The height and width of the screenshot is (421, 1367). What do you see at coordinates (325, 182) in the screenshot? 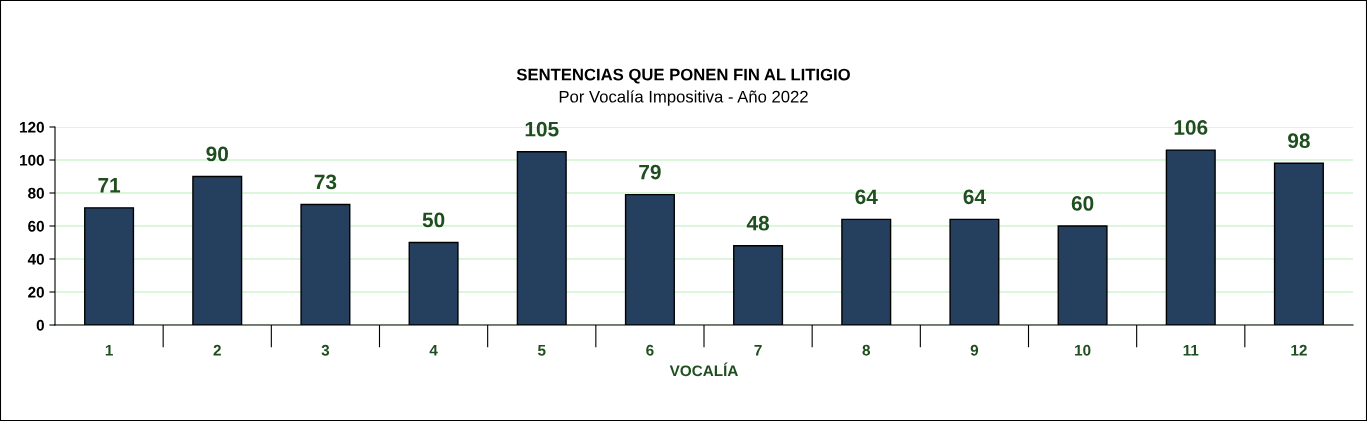
I see `data-label: 73` at bounding box center [325, 182].